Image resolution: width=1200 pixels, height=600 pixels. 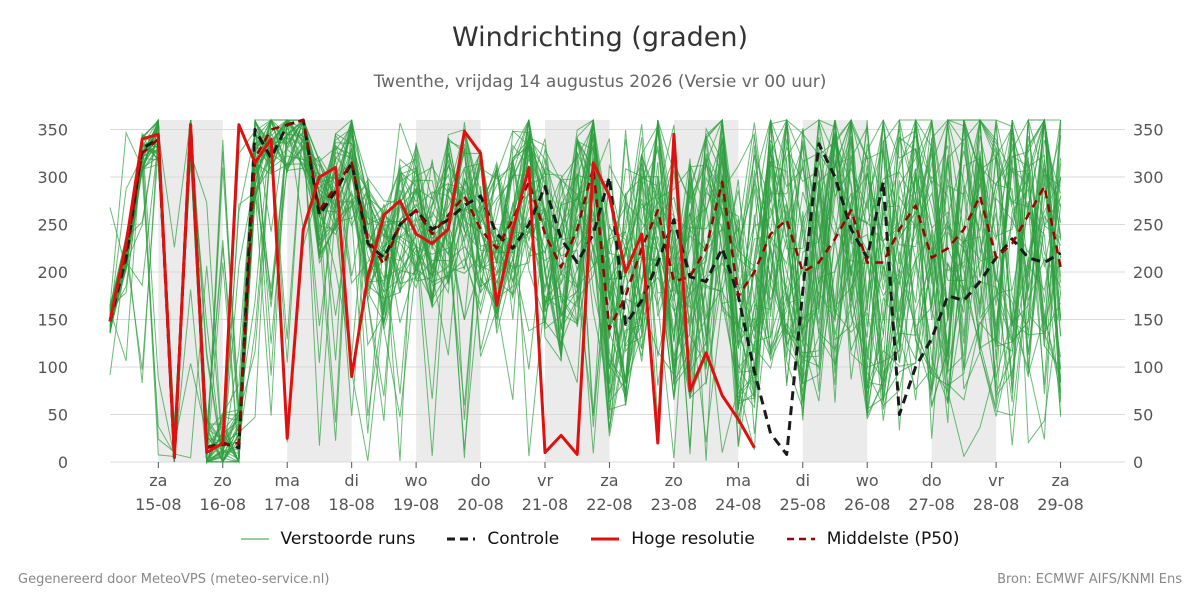 What do you see at coordinates (523, 539) in the screenshot?
I see `legend-control-label: Controle` at bounding box center [523, 539].